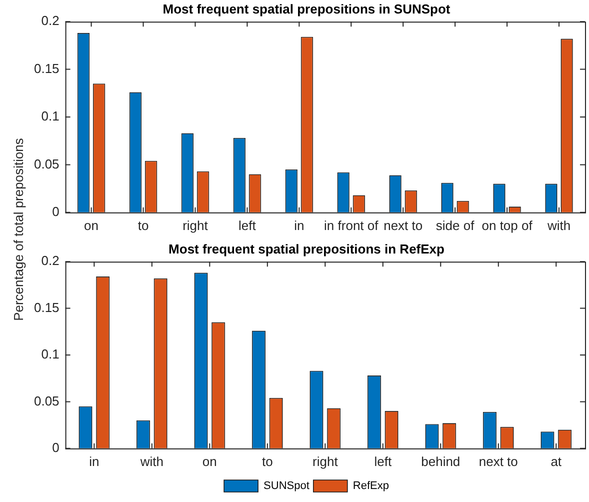 The width and height of the screenshot is (589, 502). What do you see at coordinates (306, 248) in the screenshot?
I see `chart-title: Most frequent spatial prepositions in RefExp` at bounding box center [306, 248].